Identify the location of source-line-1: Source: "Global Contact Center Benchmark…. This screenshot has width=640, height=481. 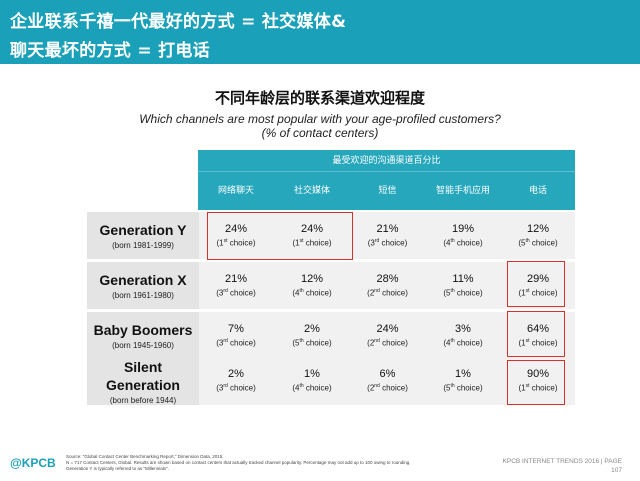
(145, 456).